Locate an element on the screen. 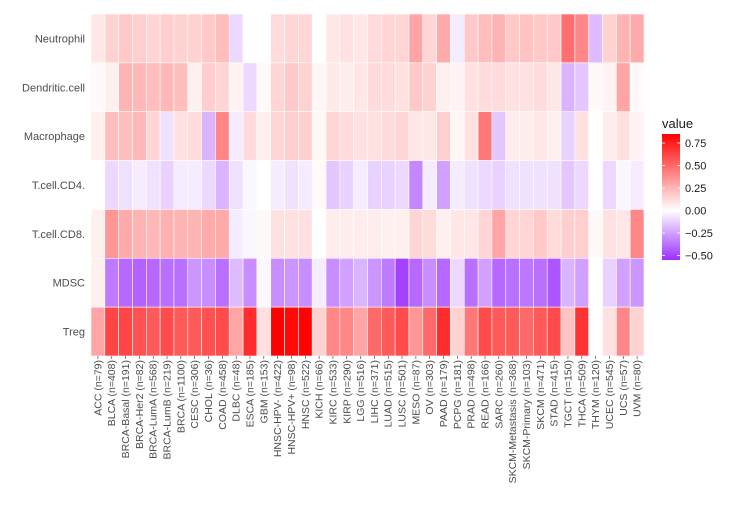 The image size is (734, 521). row-label: Dendritic.cell is located at coordinates (53, 88).